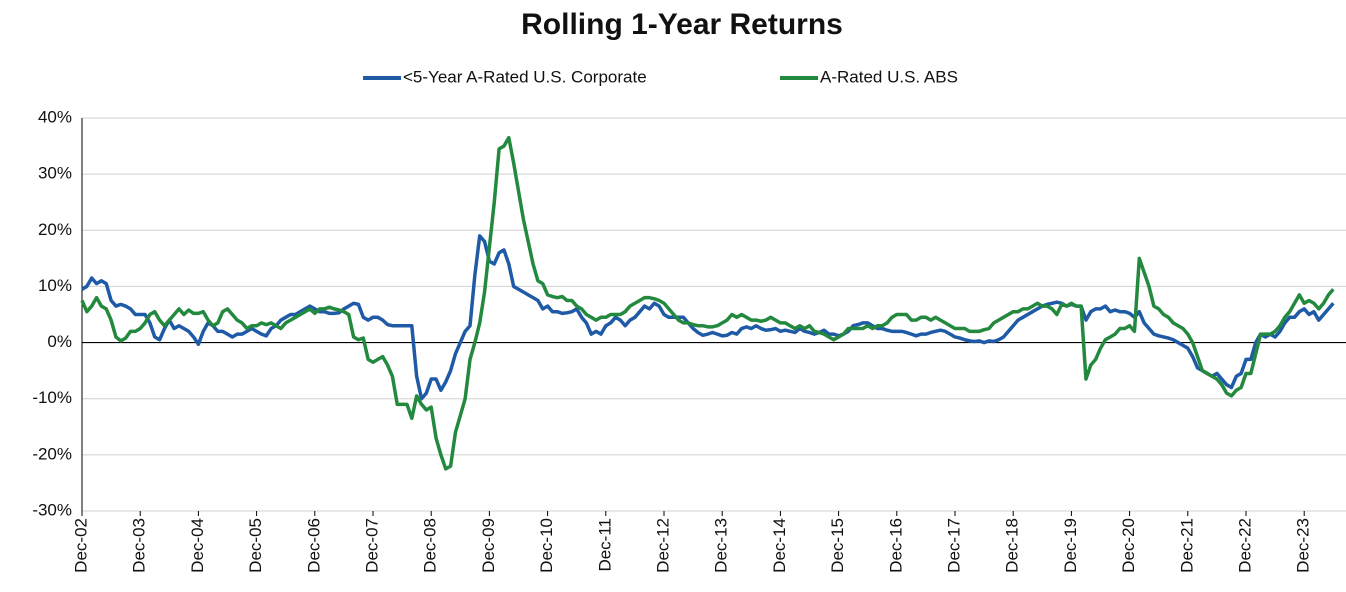 The height and width of the screenshot is (592, 1346). Describe the element at coordinates (662, 545) in the screenshot. I see `x-tick-label: Dec-12` at that location.